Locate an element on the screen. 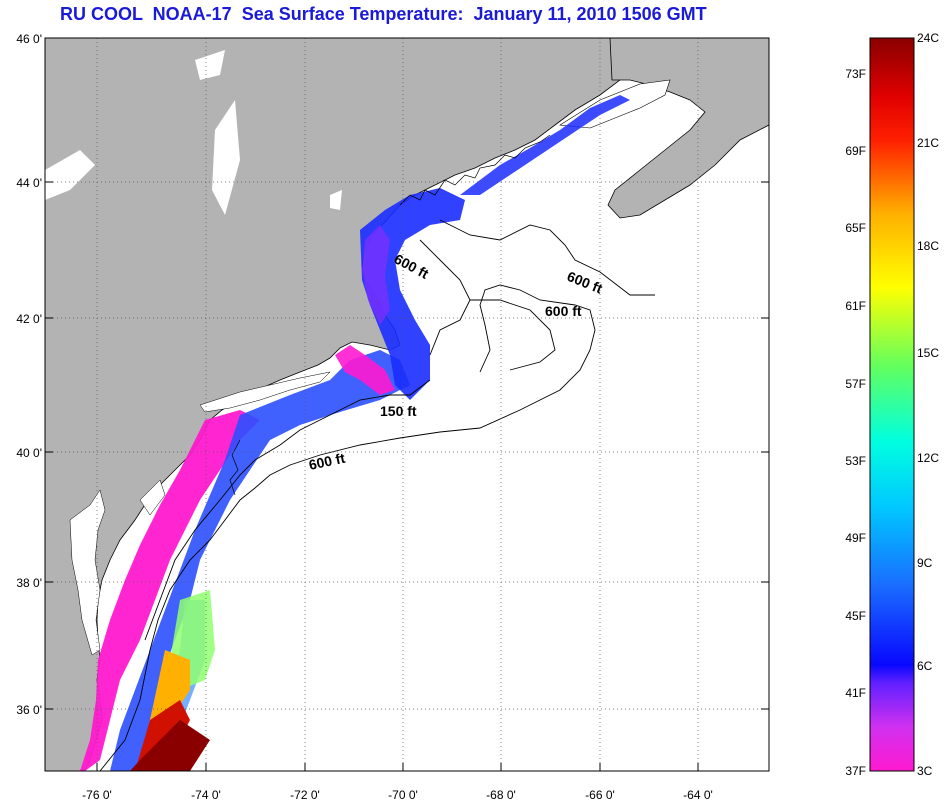 This screenshot has width=944, height=809. colorbar-c-label: 9C is located at coordinates (925, 563).